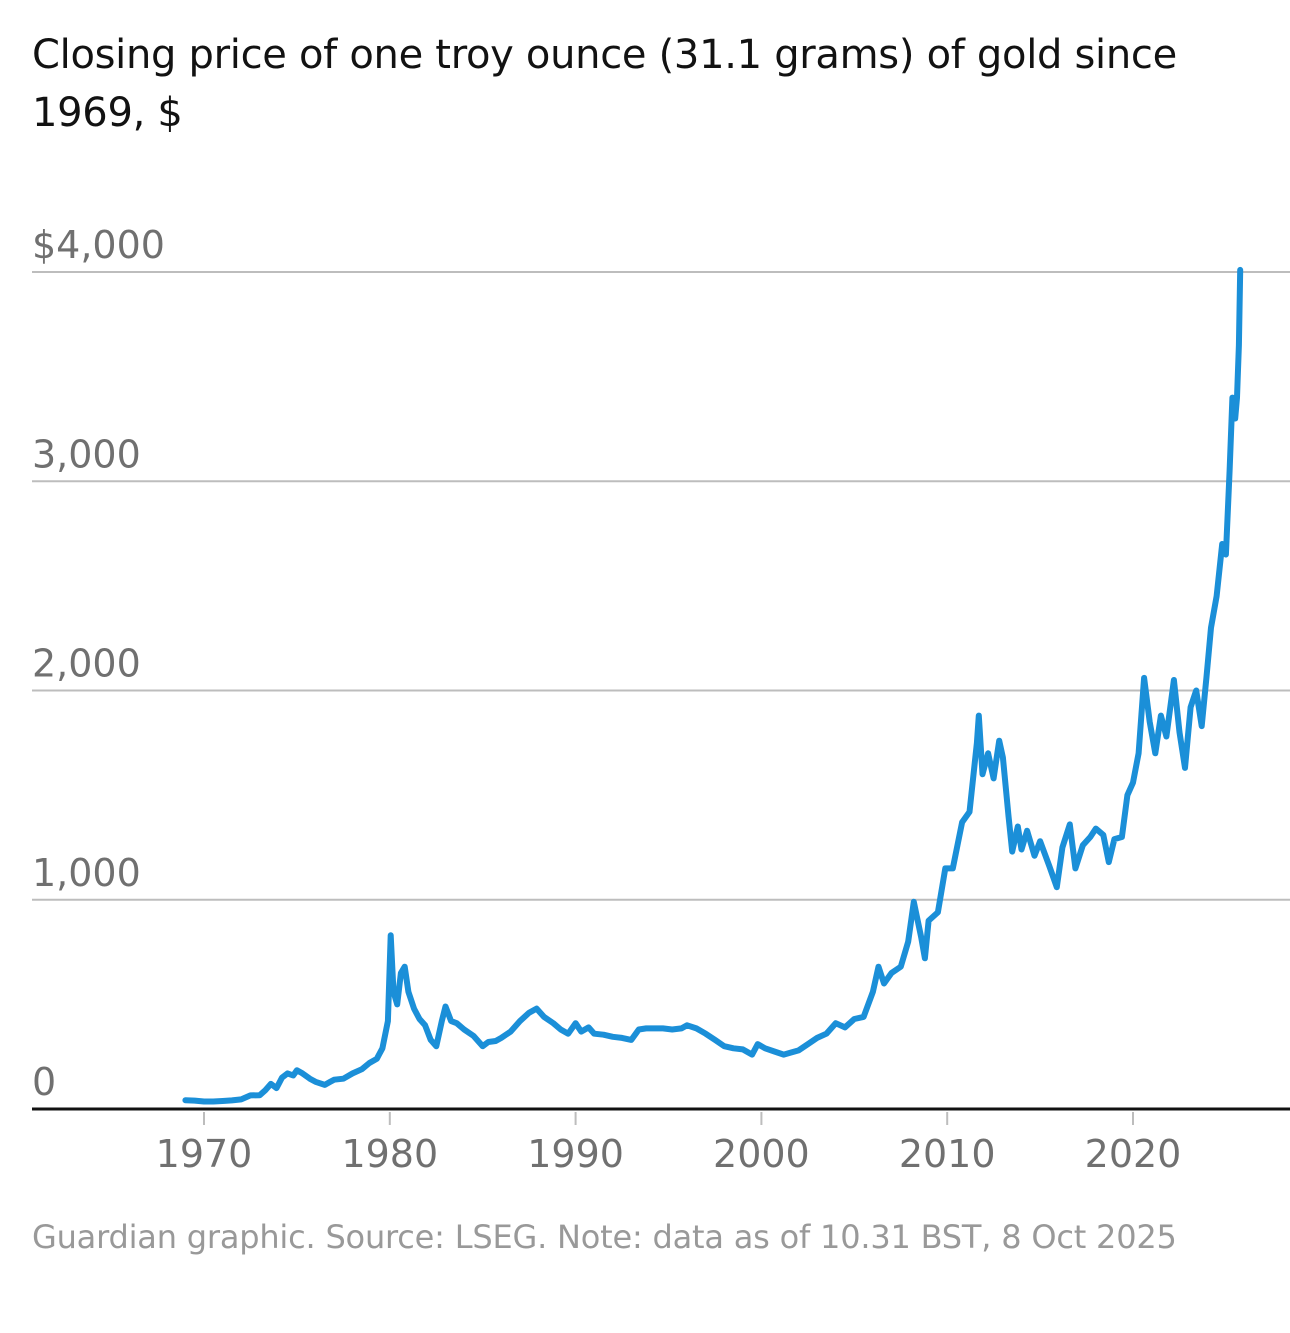 Image resolution: width=1290 pixels, height=1333 pixels. I want to click on y-tick-label: 2,000, so click(86, 664).